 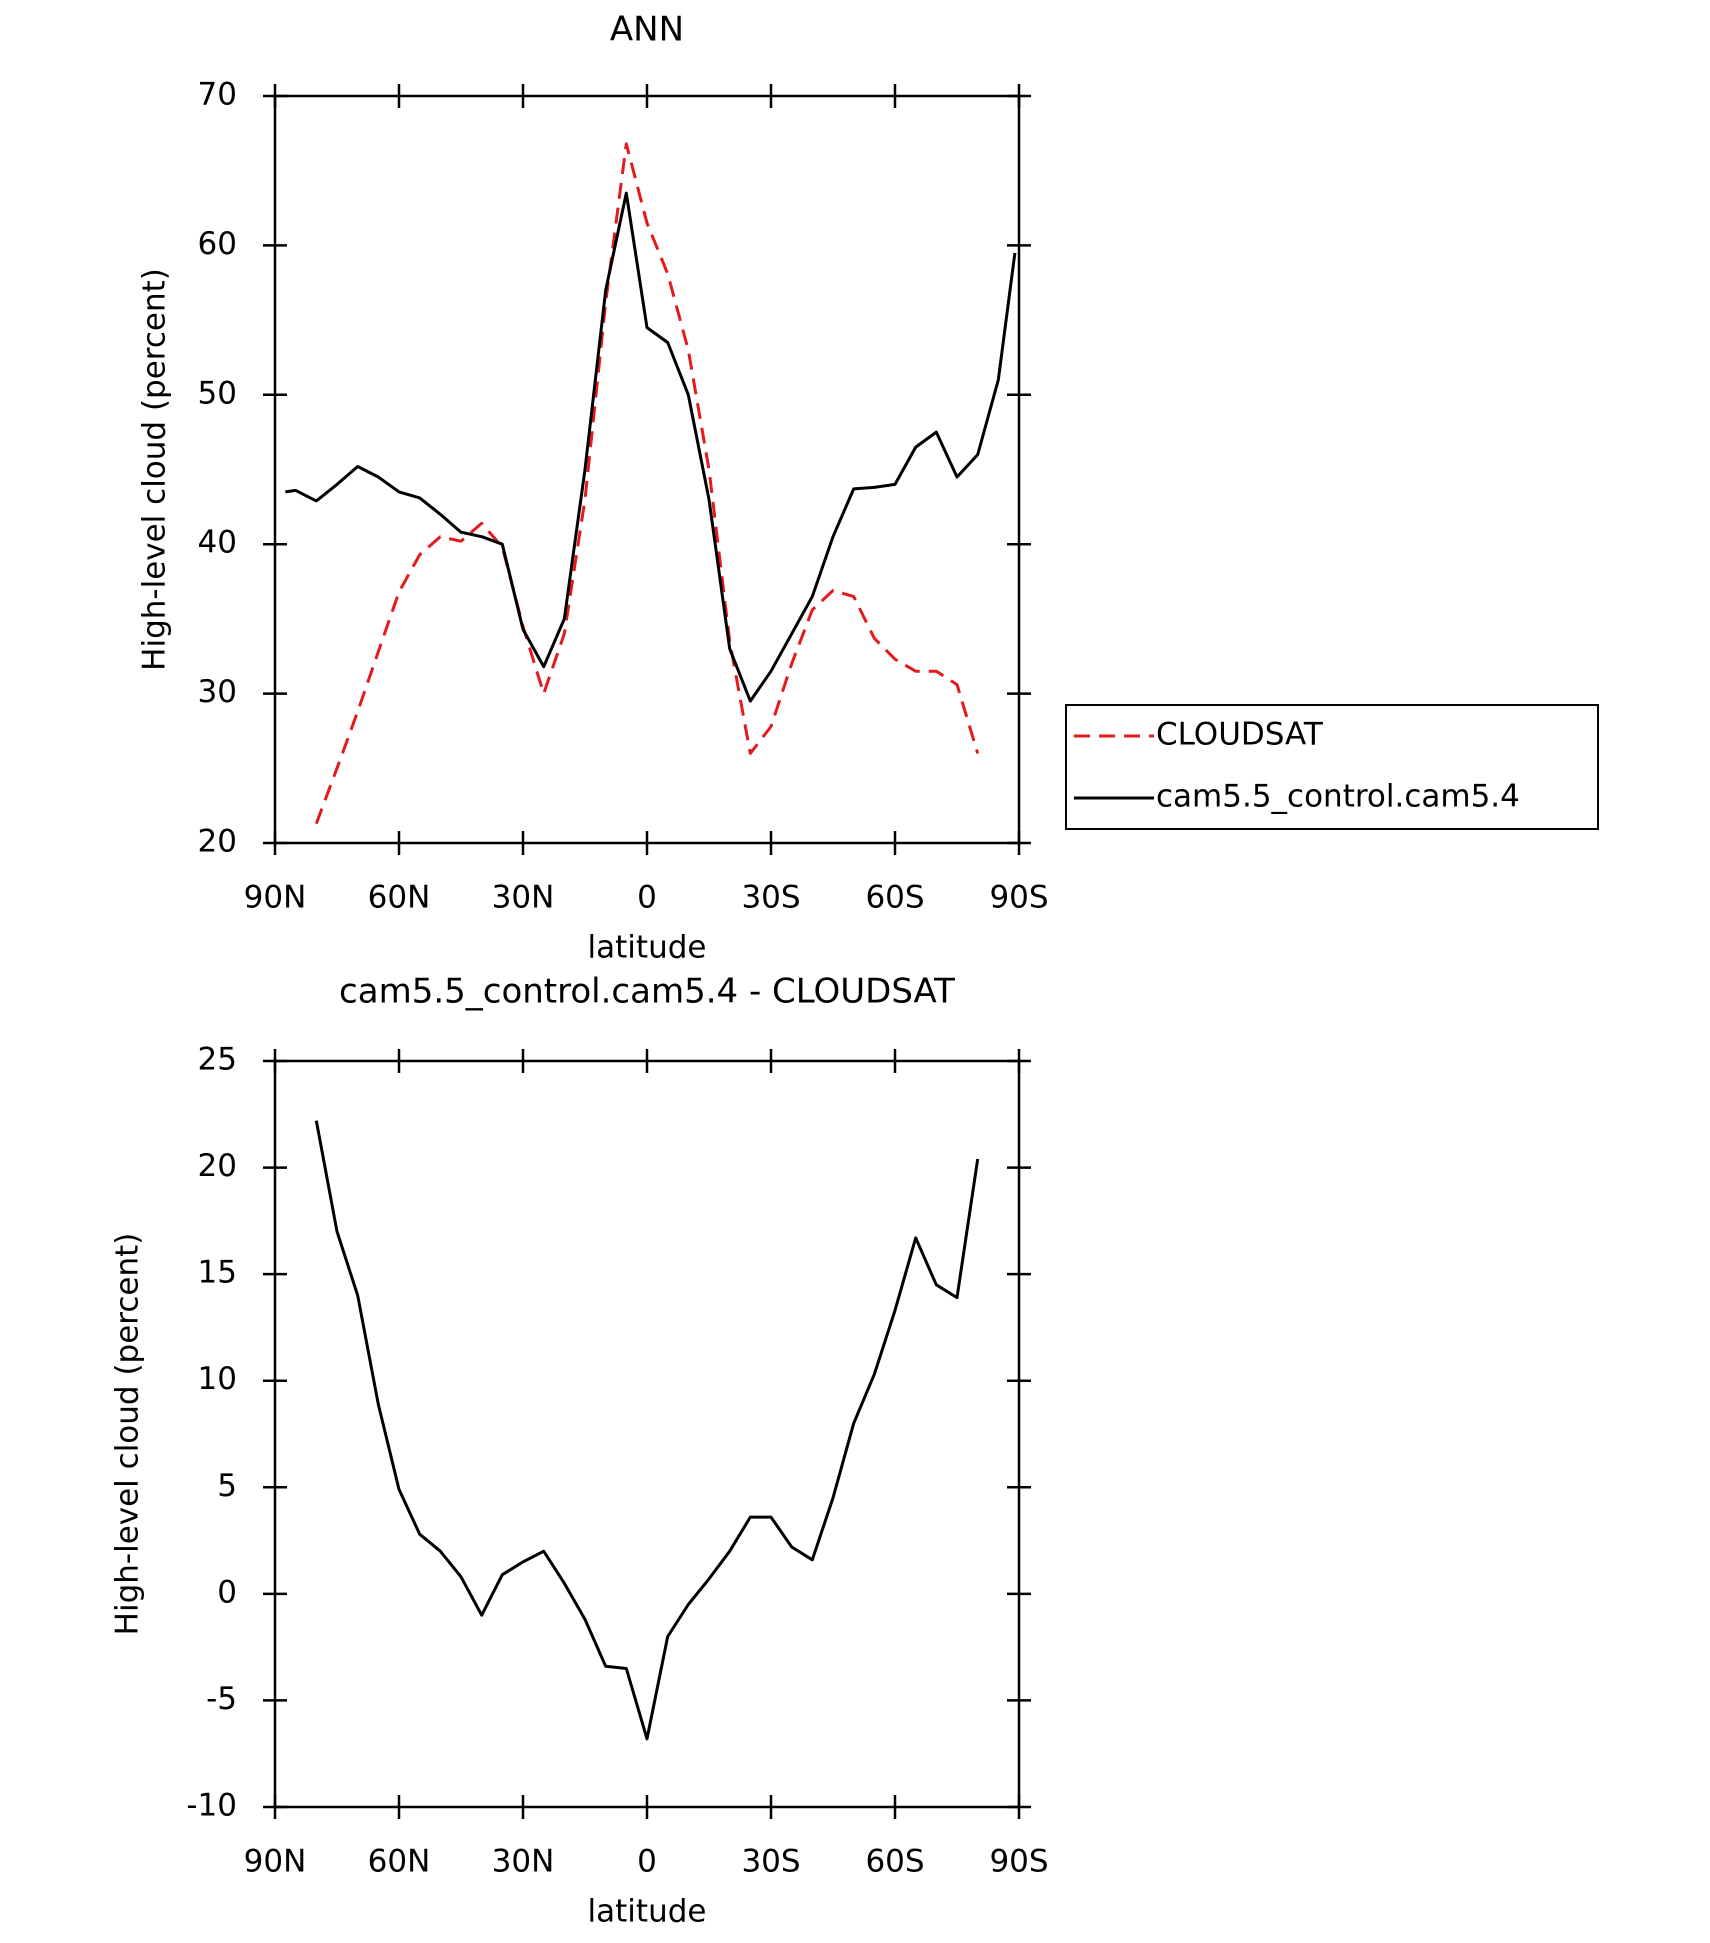 What do you see at coordinates (1332, 767) in the screenshot?
I see `legend-box` at bounding box center [1332, 767].